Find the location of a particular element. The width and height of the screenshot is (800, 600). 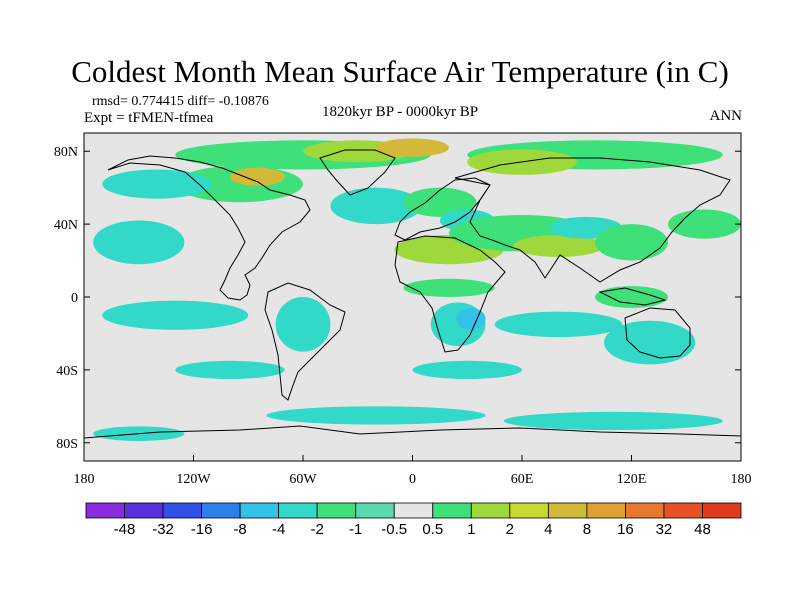

colorbar-label: -1 is located at coordinates (355, 529).